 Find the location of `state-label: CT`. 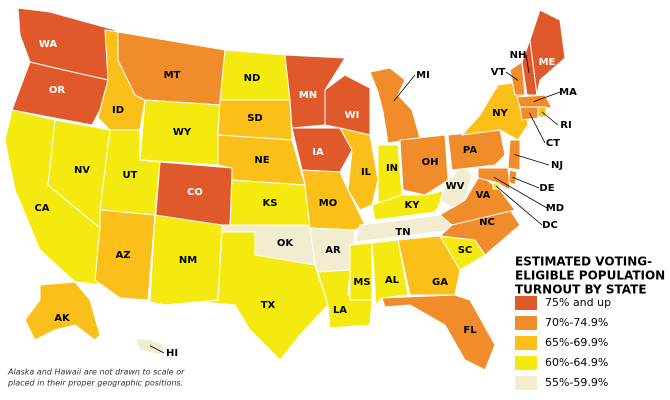

state-label: CT is located at coordinates (553, 143).